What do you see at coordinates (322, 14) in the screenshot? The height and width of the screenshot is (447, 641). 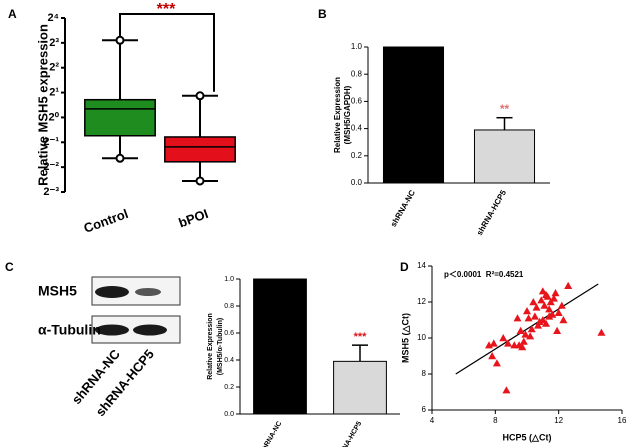 I see `panel-label: B` at bounding box center [322, 14].